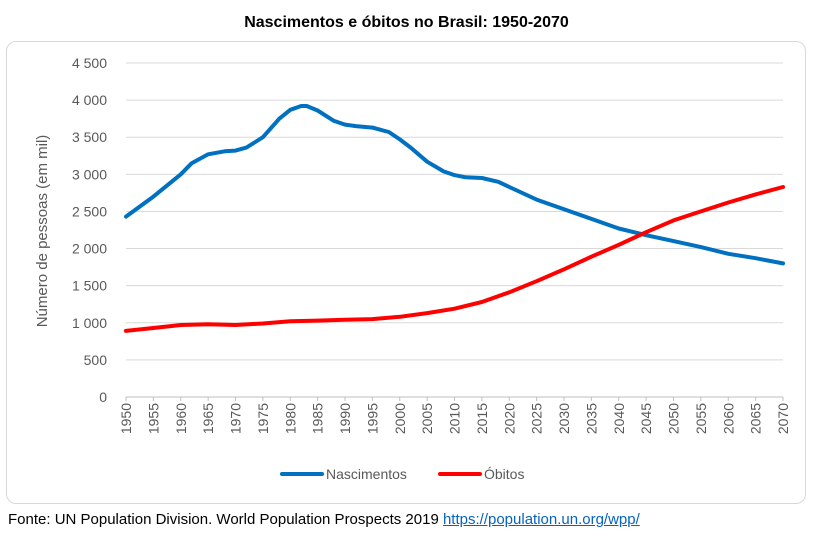 The width and height of the screenshot is (813, 536). I want to click on x-tick-label: 2040, so click(619, 418).